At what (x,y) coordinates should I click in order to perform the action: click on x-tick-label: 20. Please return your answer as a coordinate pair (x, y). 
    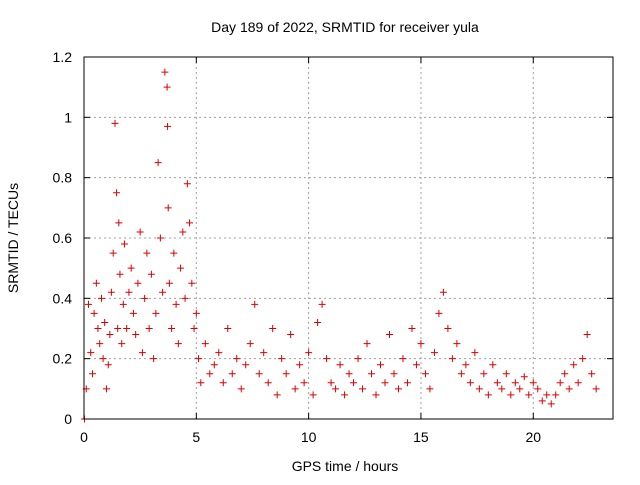
    Looking at the image, I should click on (533, 437).